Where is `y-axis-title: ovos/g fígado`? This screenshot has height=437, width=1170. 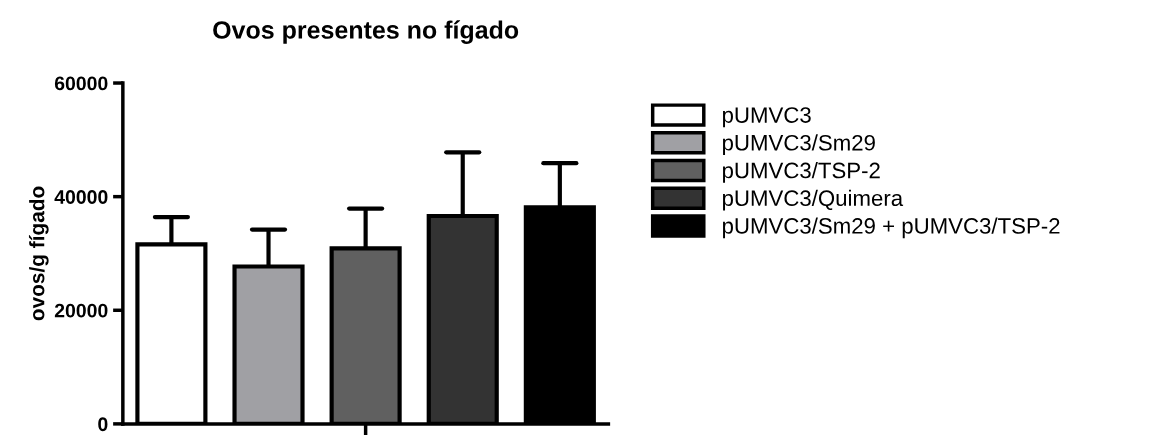
y-axis-title: ovos/g fígado is located at coordinates (38, 253).